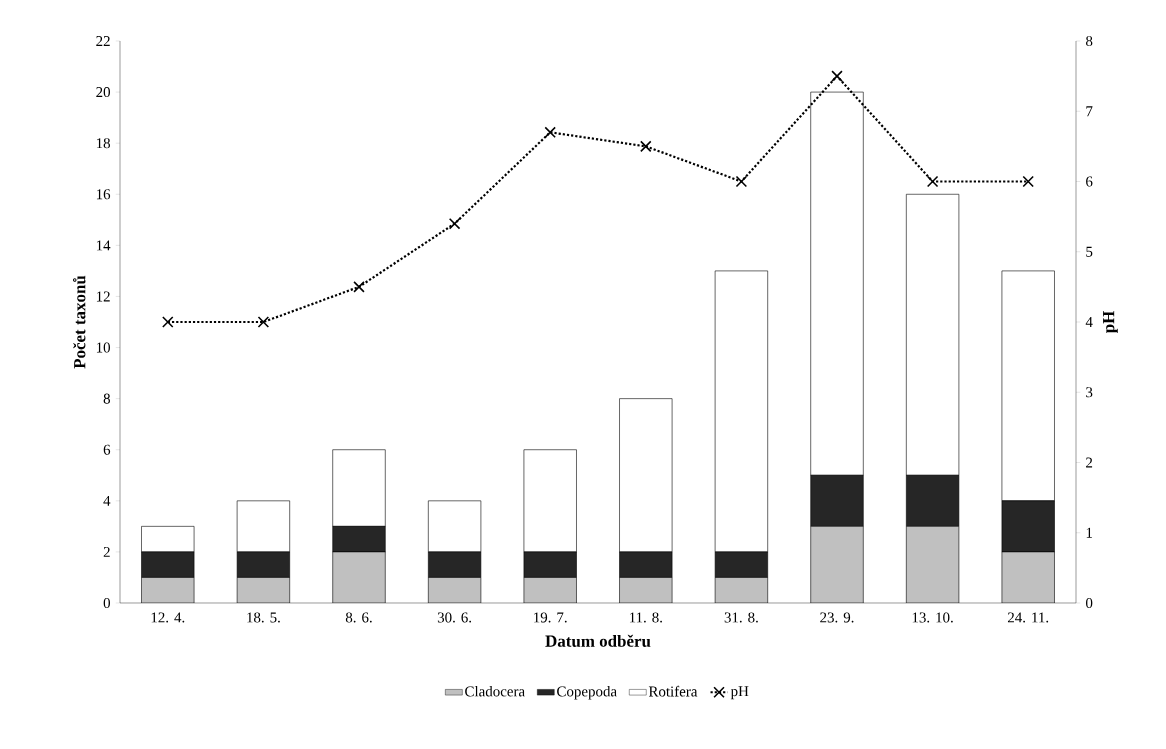 The image size is (1166, 749). I want to click on x-tick-label: 8. 6., so click(358, 617).